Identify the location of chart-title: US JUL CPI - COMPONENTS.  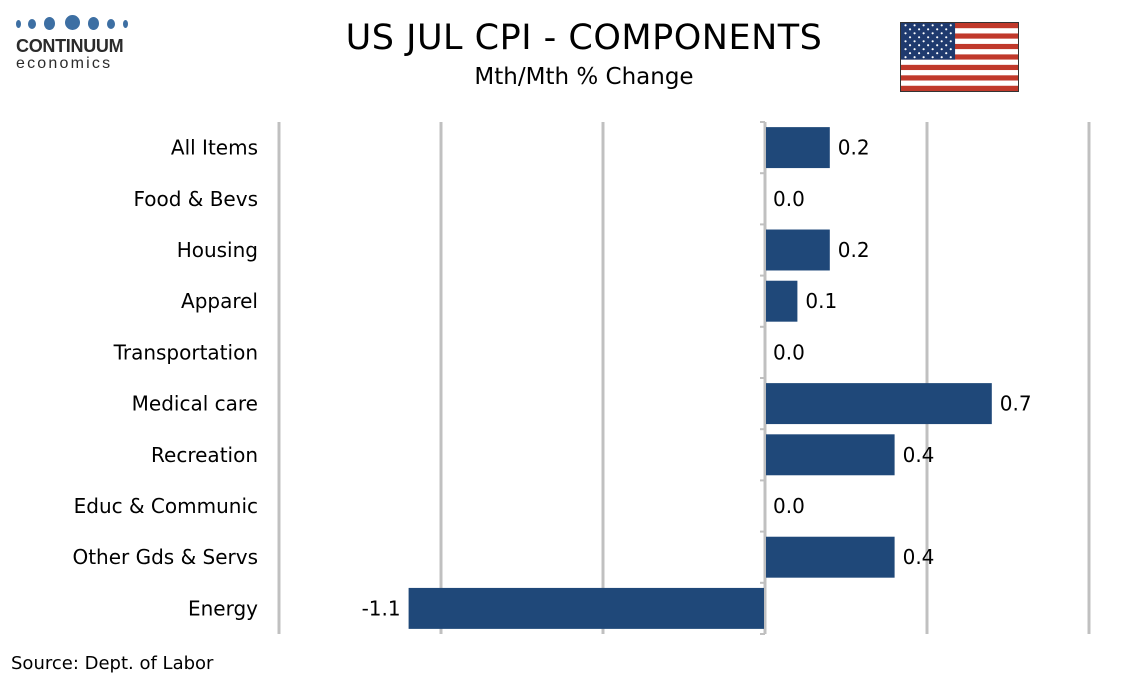
(584, 38).